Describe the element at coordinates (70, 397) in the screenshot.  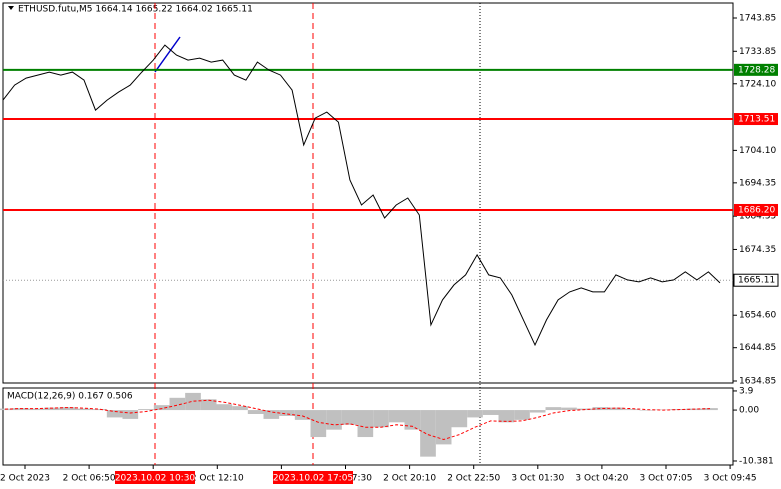
I see `macd-title: MACD(12,26,9) 0.167 0.506` at that location.